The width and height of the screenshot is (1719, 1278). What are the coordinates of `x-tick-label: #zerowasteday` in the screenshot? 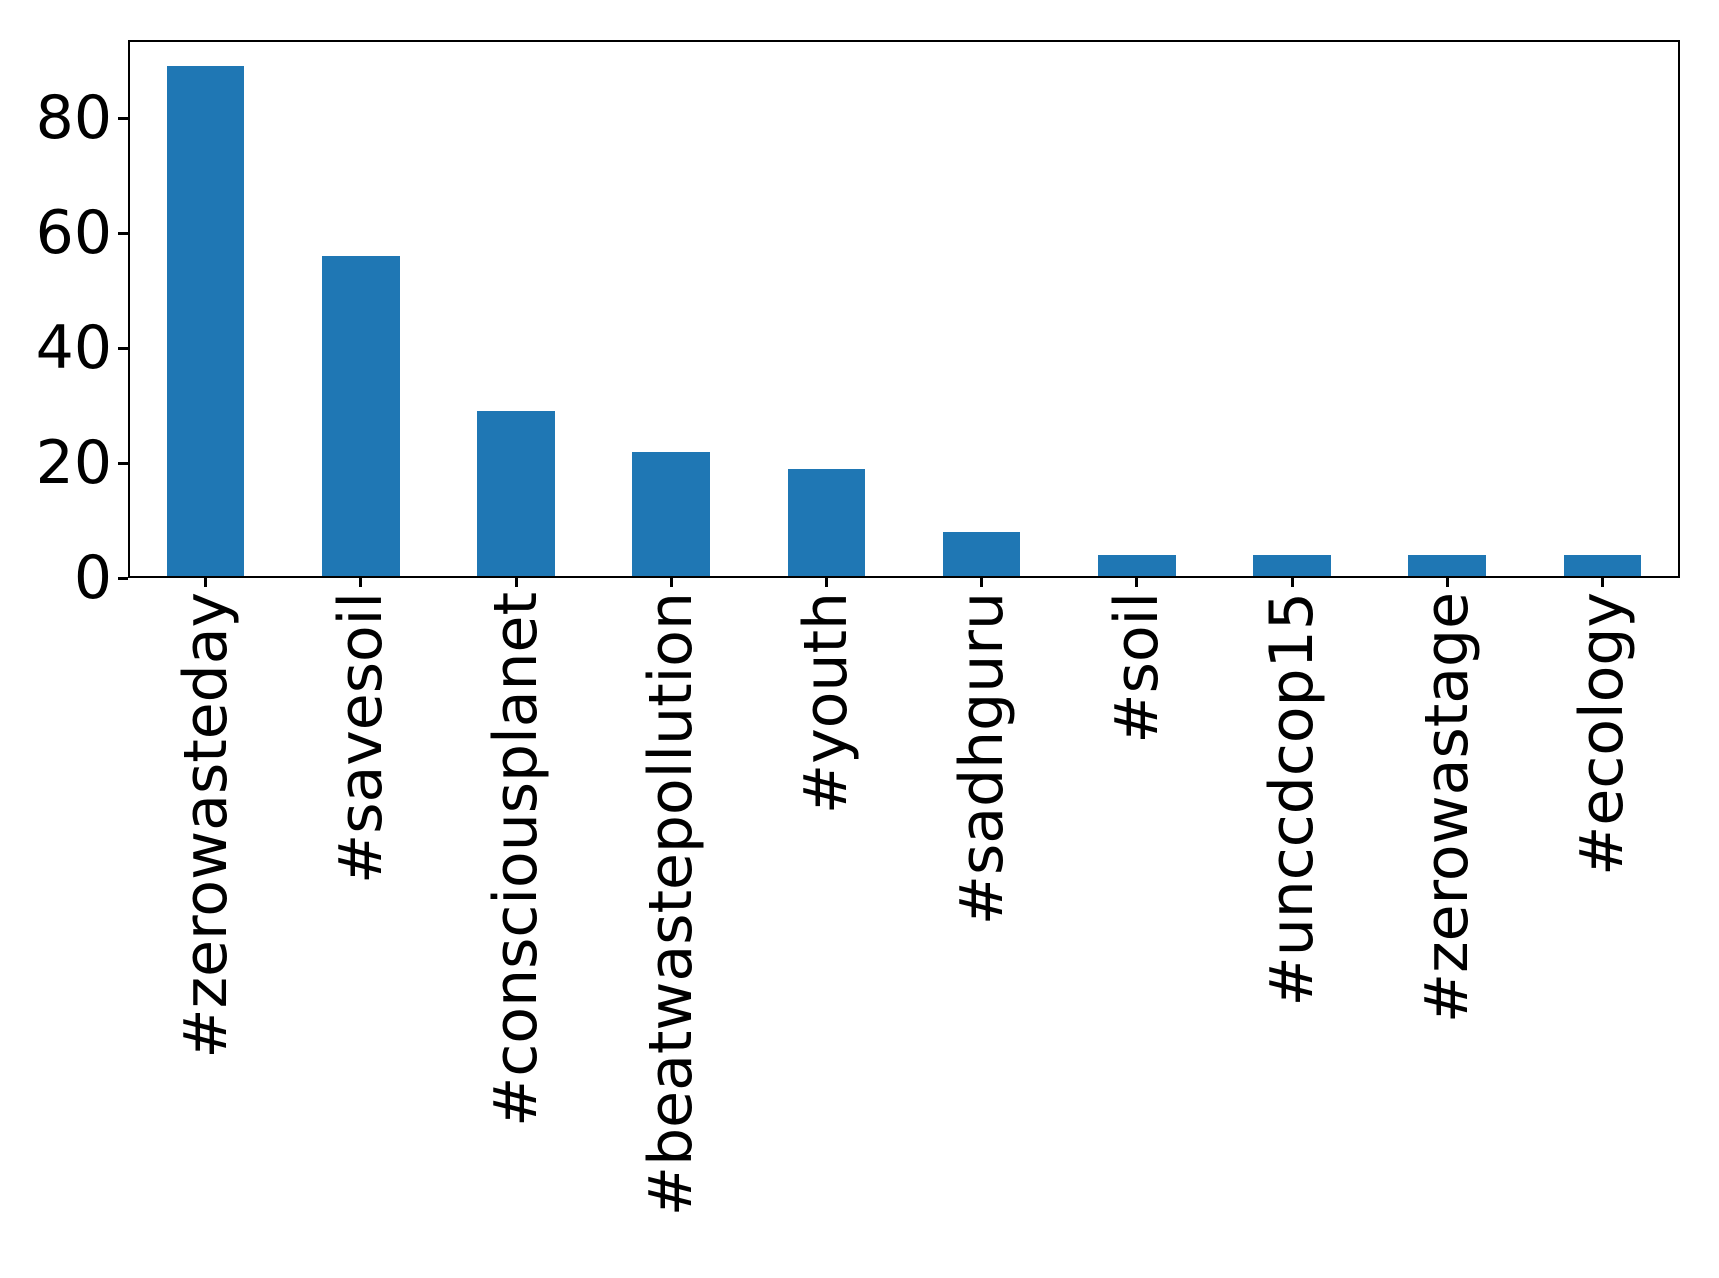 It's located at (205, 825).